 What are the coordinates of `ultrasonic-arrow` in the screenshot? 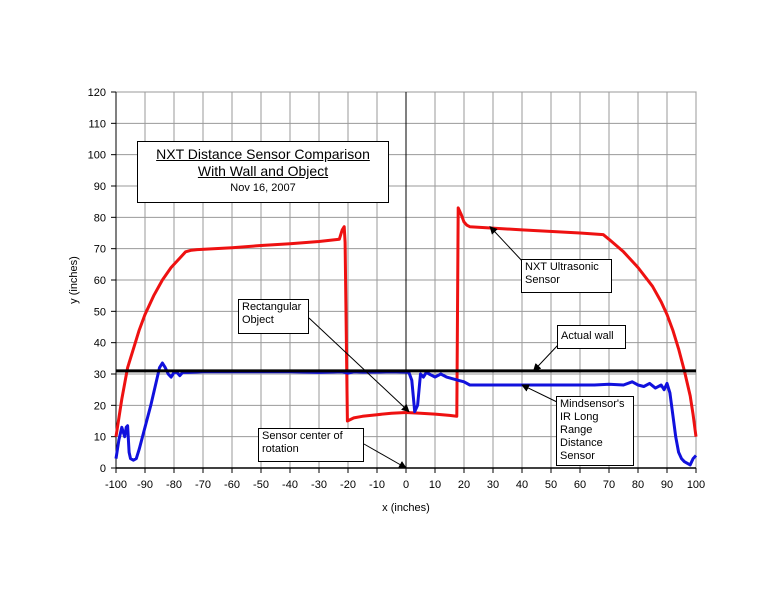 It's located at (507, 245).